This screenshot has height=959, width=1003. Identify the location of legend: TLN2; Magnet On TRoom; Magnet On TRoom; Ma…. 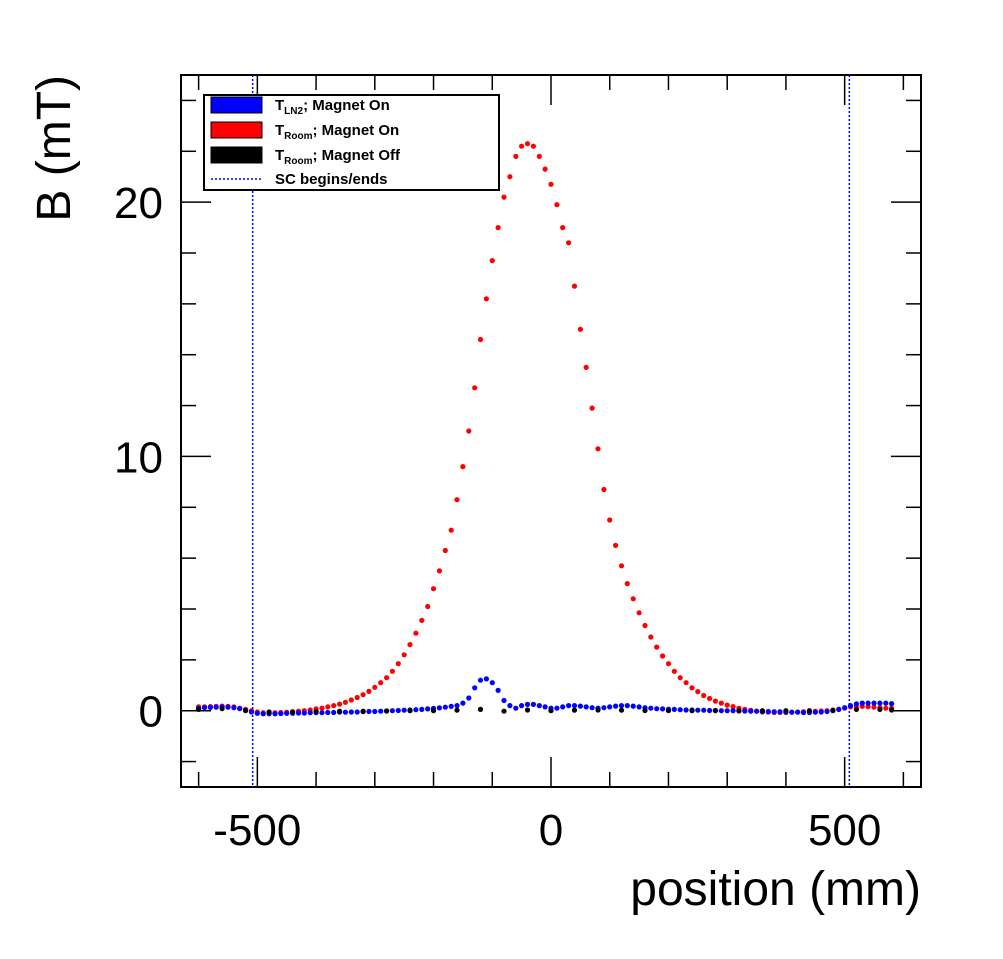
(351, 142).